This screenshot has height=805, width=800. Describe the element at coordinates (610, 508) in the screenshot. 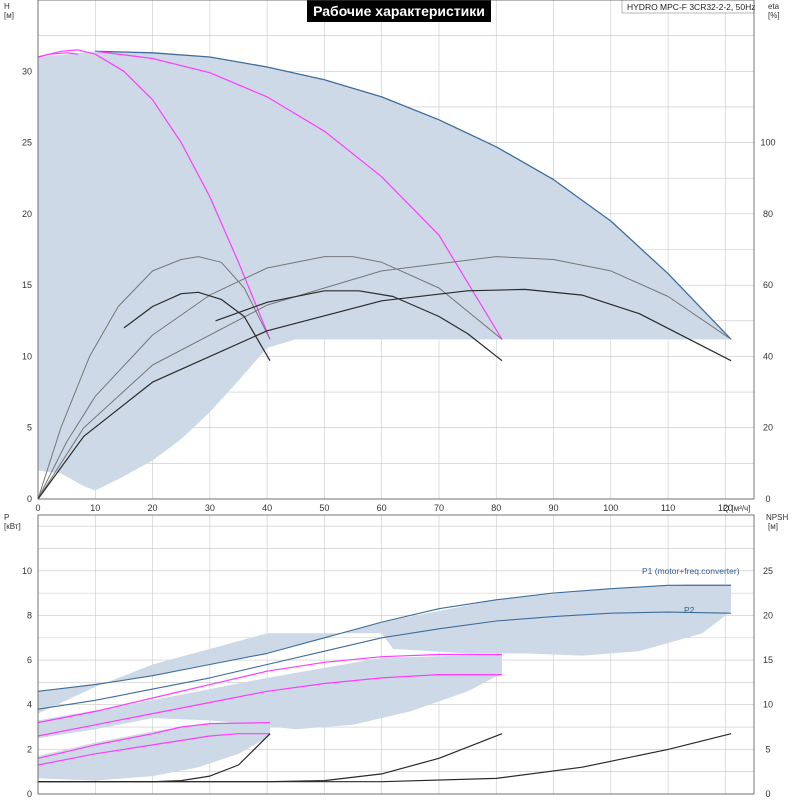

I see `x-tick-label: 100` at that location.